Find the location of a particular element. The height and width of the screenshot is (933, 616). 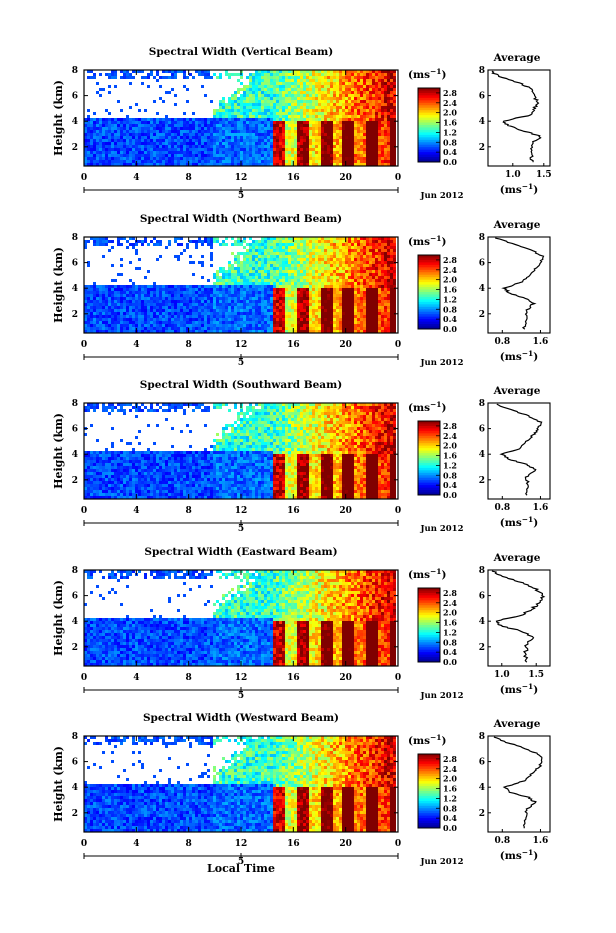

panel-title: Spectral Width (Northward Beam) is located at coordinates (241, 219).